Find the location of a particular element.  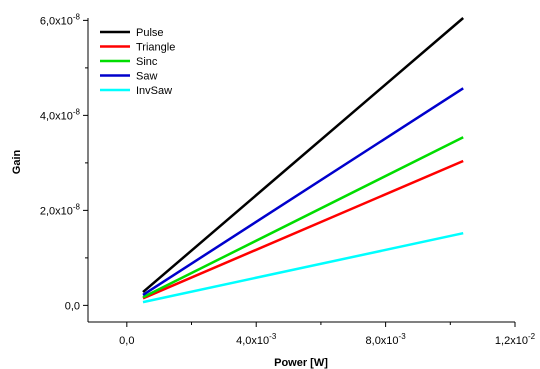

x-tick-label: 1,2x10⁻² is located at coordinates (515, 339).